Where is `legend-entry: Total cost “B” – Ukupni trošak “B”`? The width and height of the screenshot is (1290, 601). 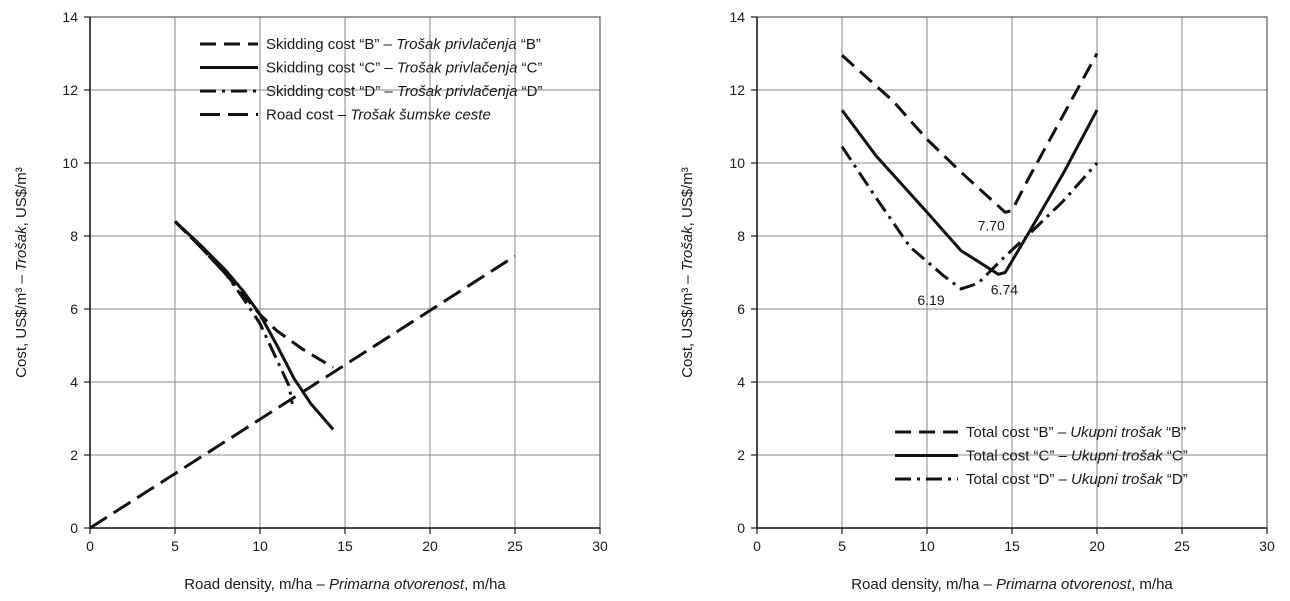 legend-entry: Total cost “B” – Ukupni trošak “B” is located at coordinates (1076, 432).